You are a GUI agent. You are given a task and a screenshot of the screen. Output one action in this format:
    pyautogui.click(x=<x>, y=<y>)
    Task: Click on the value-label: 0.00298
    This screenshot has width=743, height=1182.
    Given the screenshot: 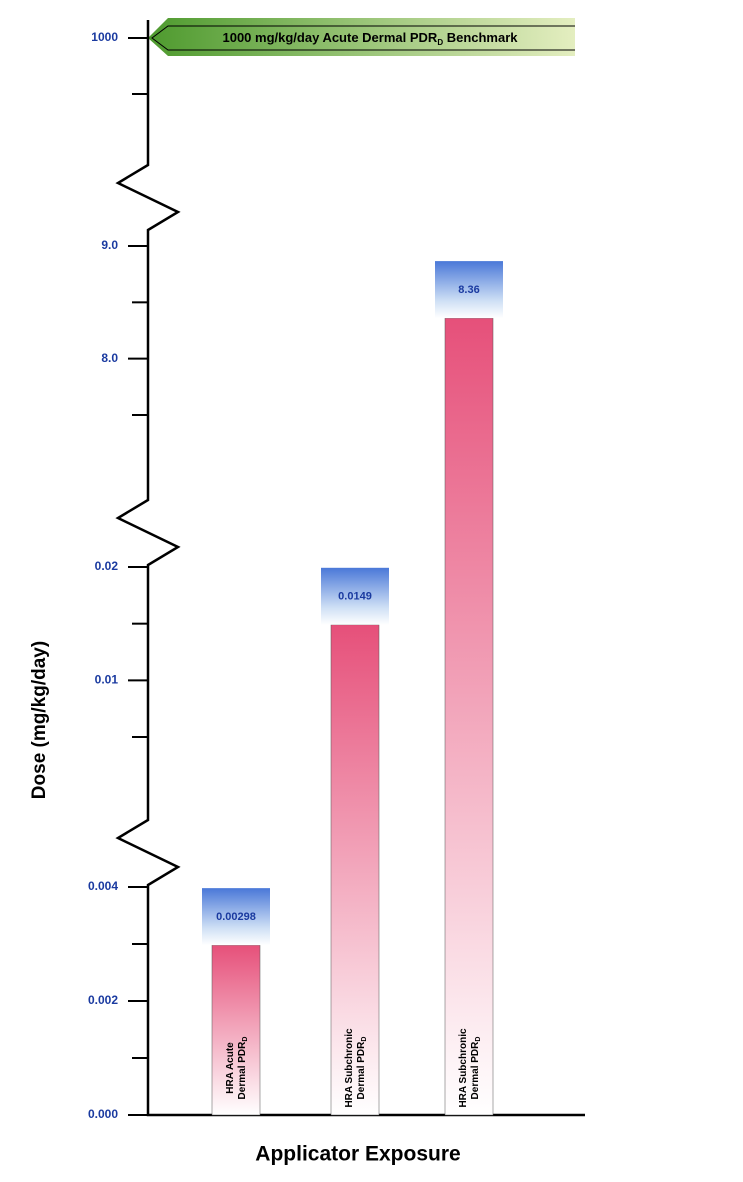 What is the action you would take?
    pyautogui.click(x=236, y=917)
    